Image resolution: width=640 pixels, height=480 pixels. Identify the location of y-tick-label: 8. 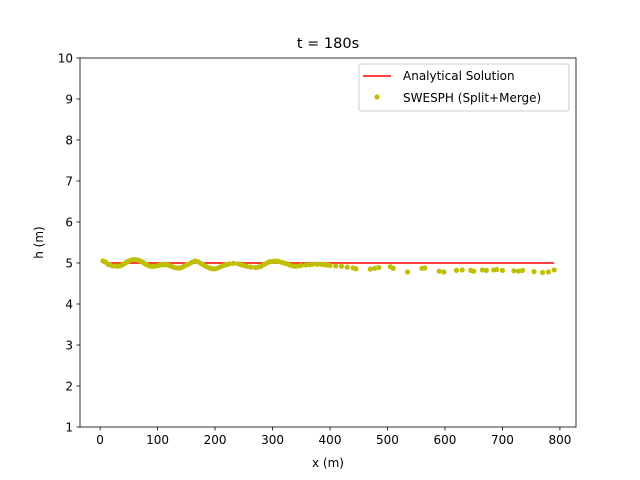
(69, 140).